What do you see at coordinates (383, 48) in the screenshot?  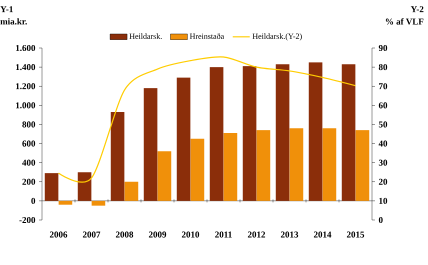 I see `y2-tick-label: 90` at bounding box center [383, 48].